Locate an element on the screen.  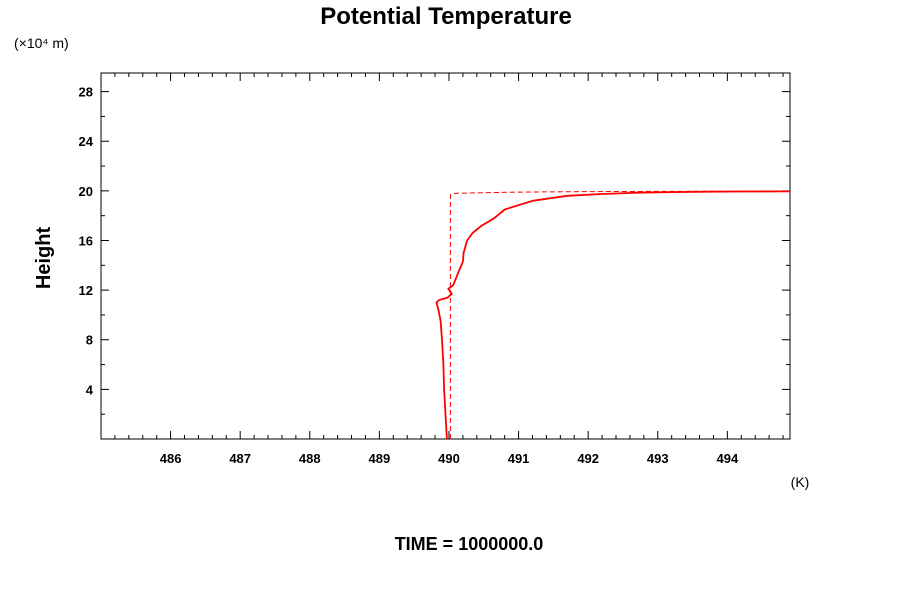
x-tick-label: 489 is located at coordinates (380, 458).